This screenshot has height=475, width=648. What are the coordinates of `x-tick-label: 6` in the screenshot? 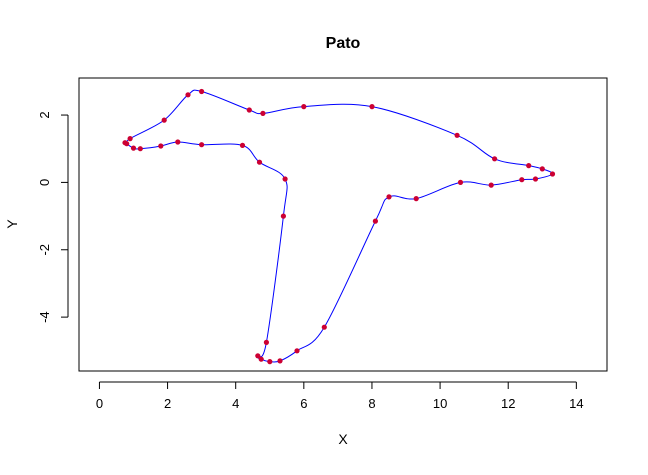 It's located at (303, 403).